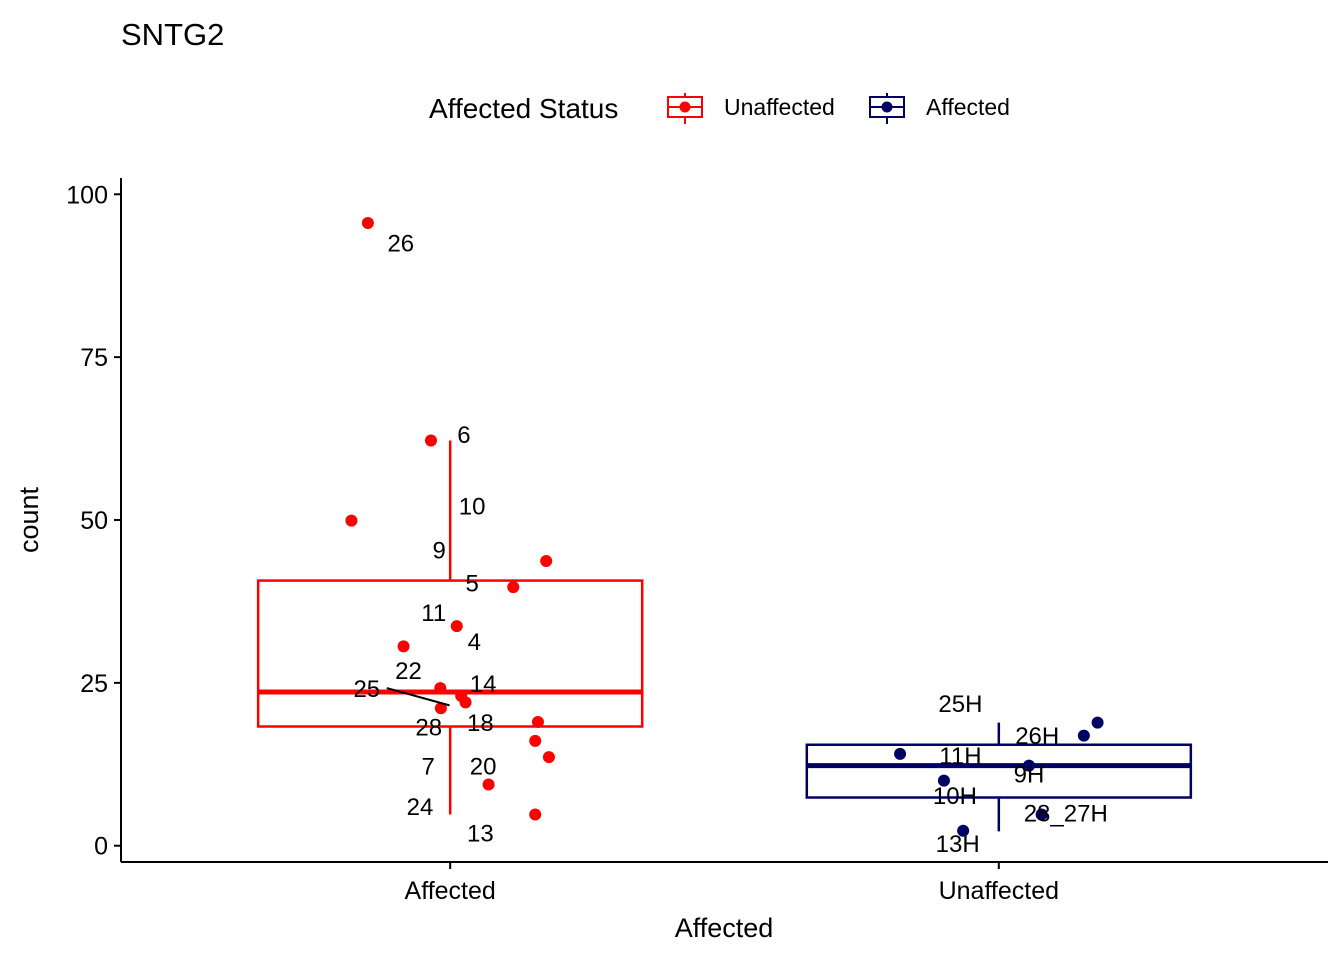 This screenshot has height=960, width=1344. I want to click on data-point-25h, so click(900, 753).